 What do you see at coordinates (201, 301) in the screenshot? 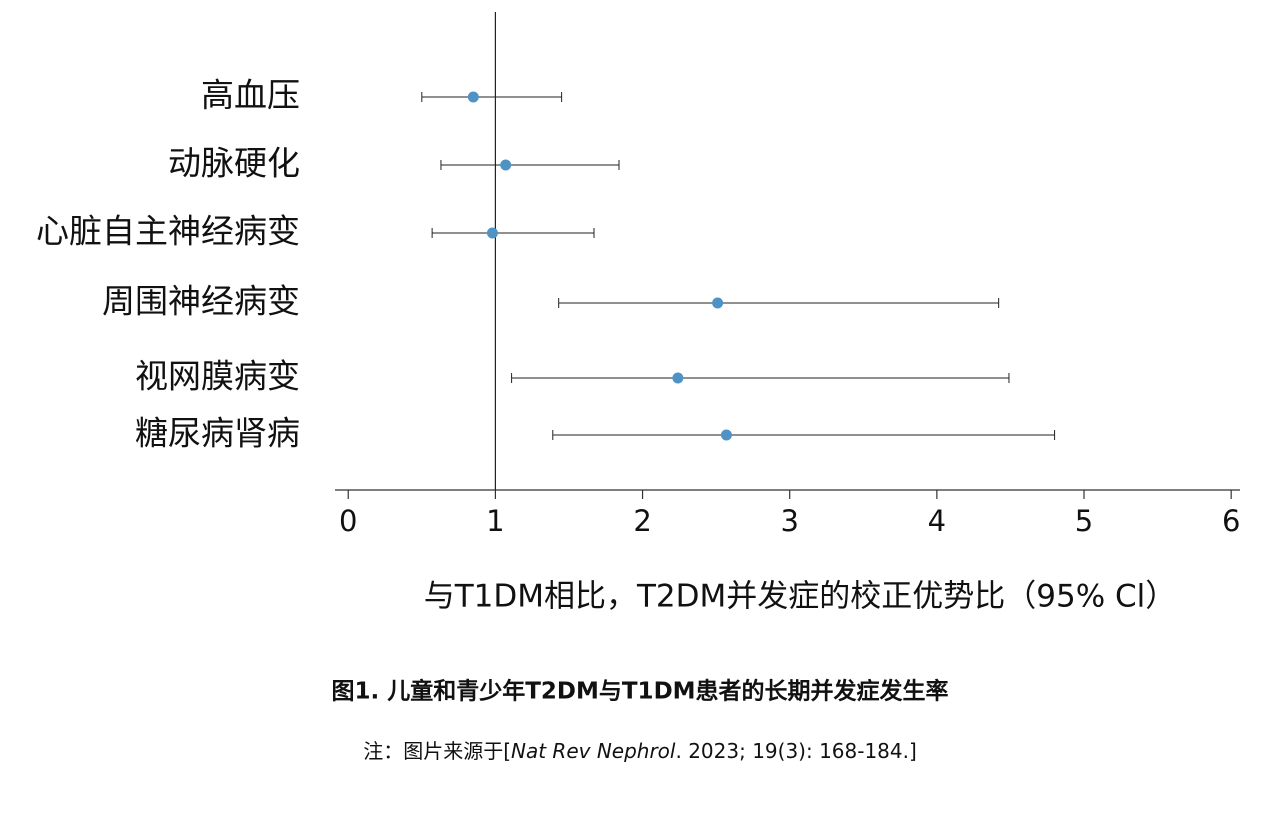
I see `category-label: 周围神经病变` at bounding box center [201, 301].